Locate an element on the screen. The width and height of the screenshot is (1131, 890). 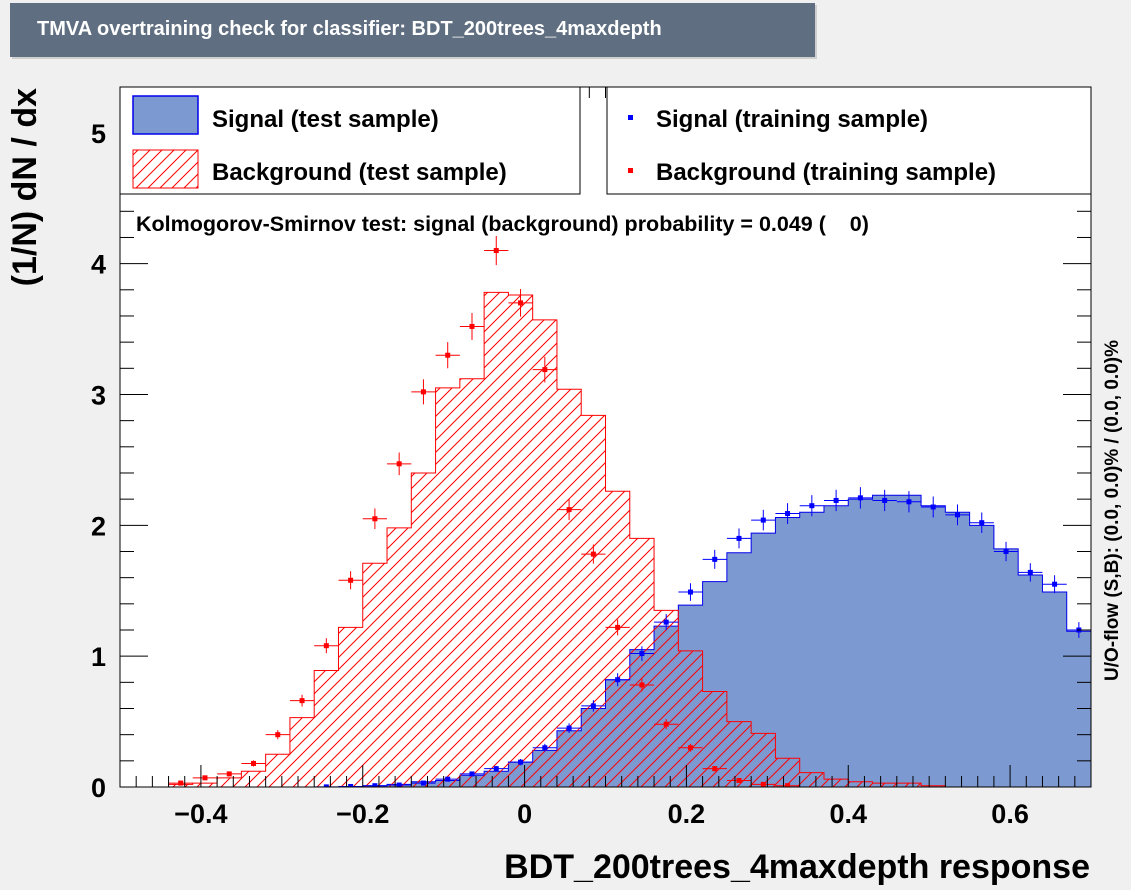
y-tick-label: 0 is located at coordinates (98, 788).